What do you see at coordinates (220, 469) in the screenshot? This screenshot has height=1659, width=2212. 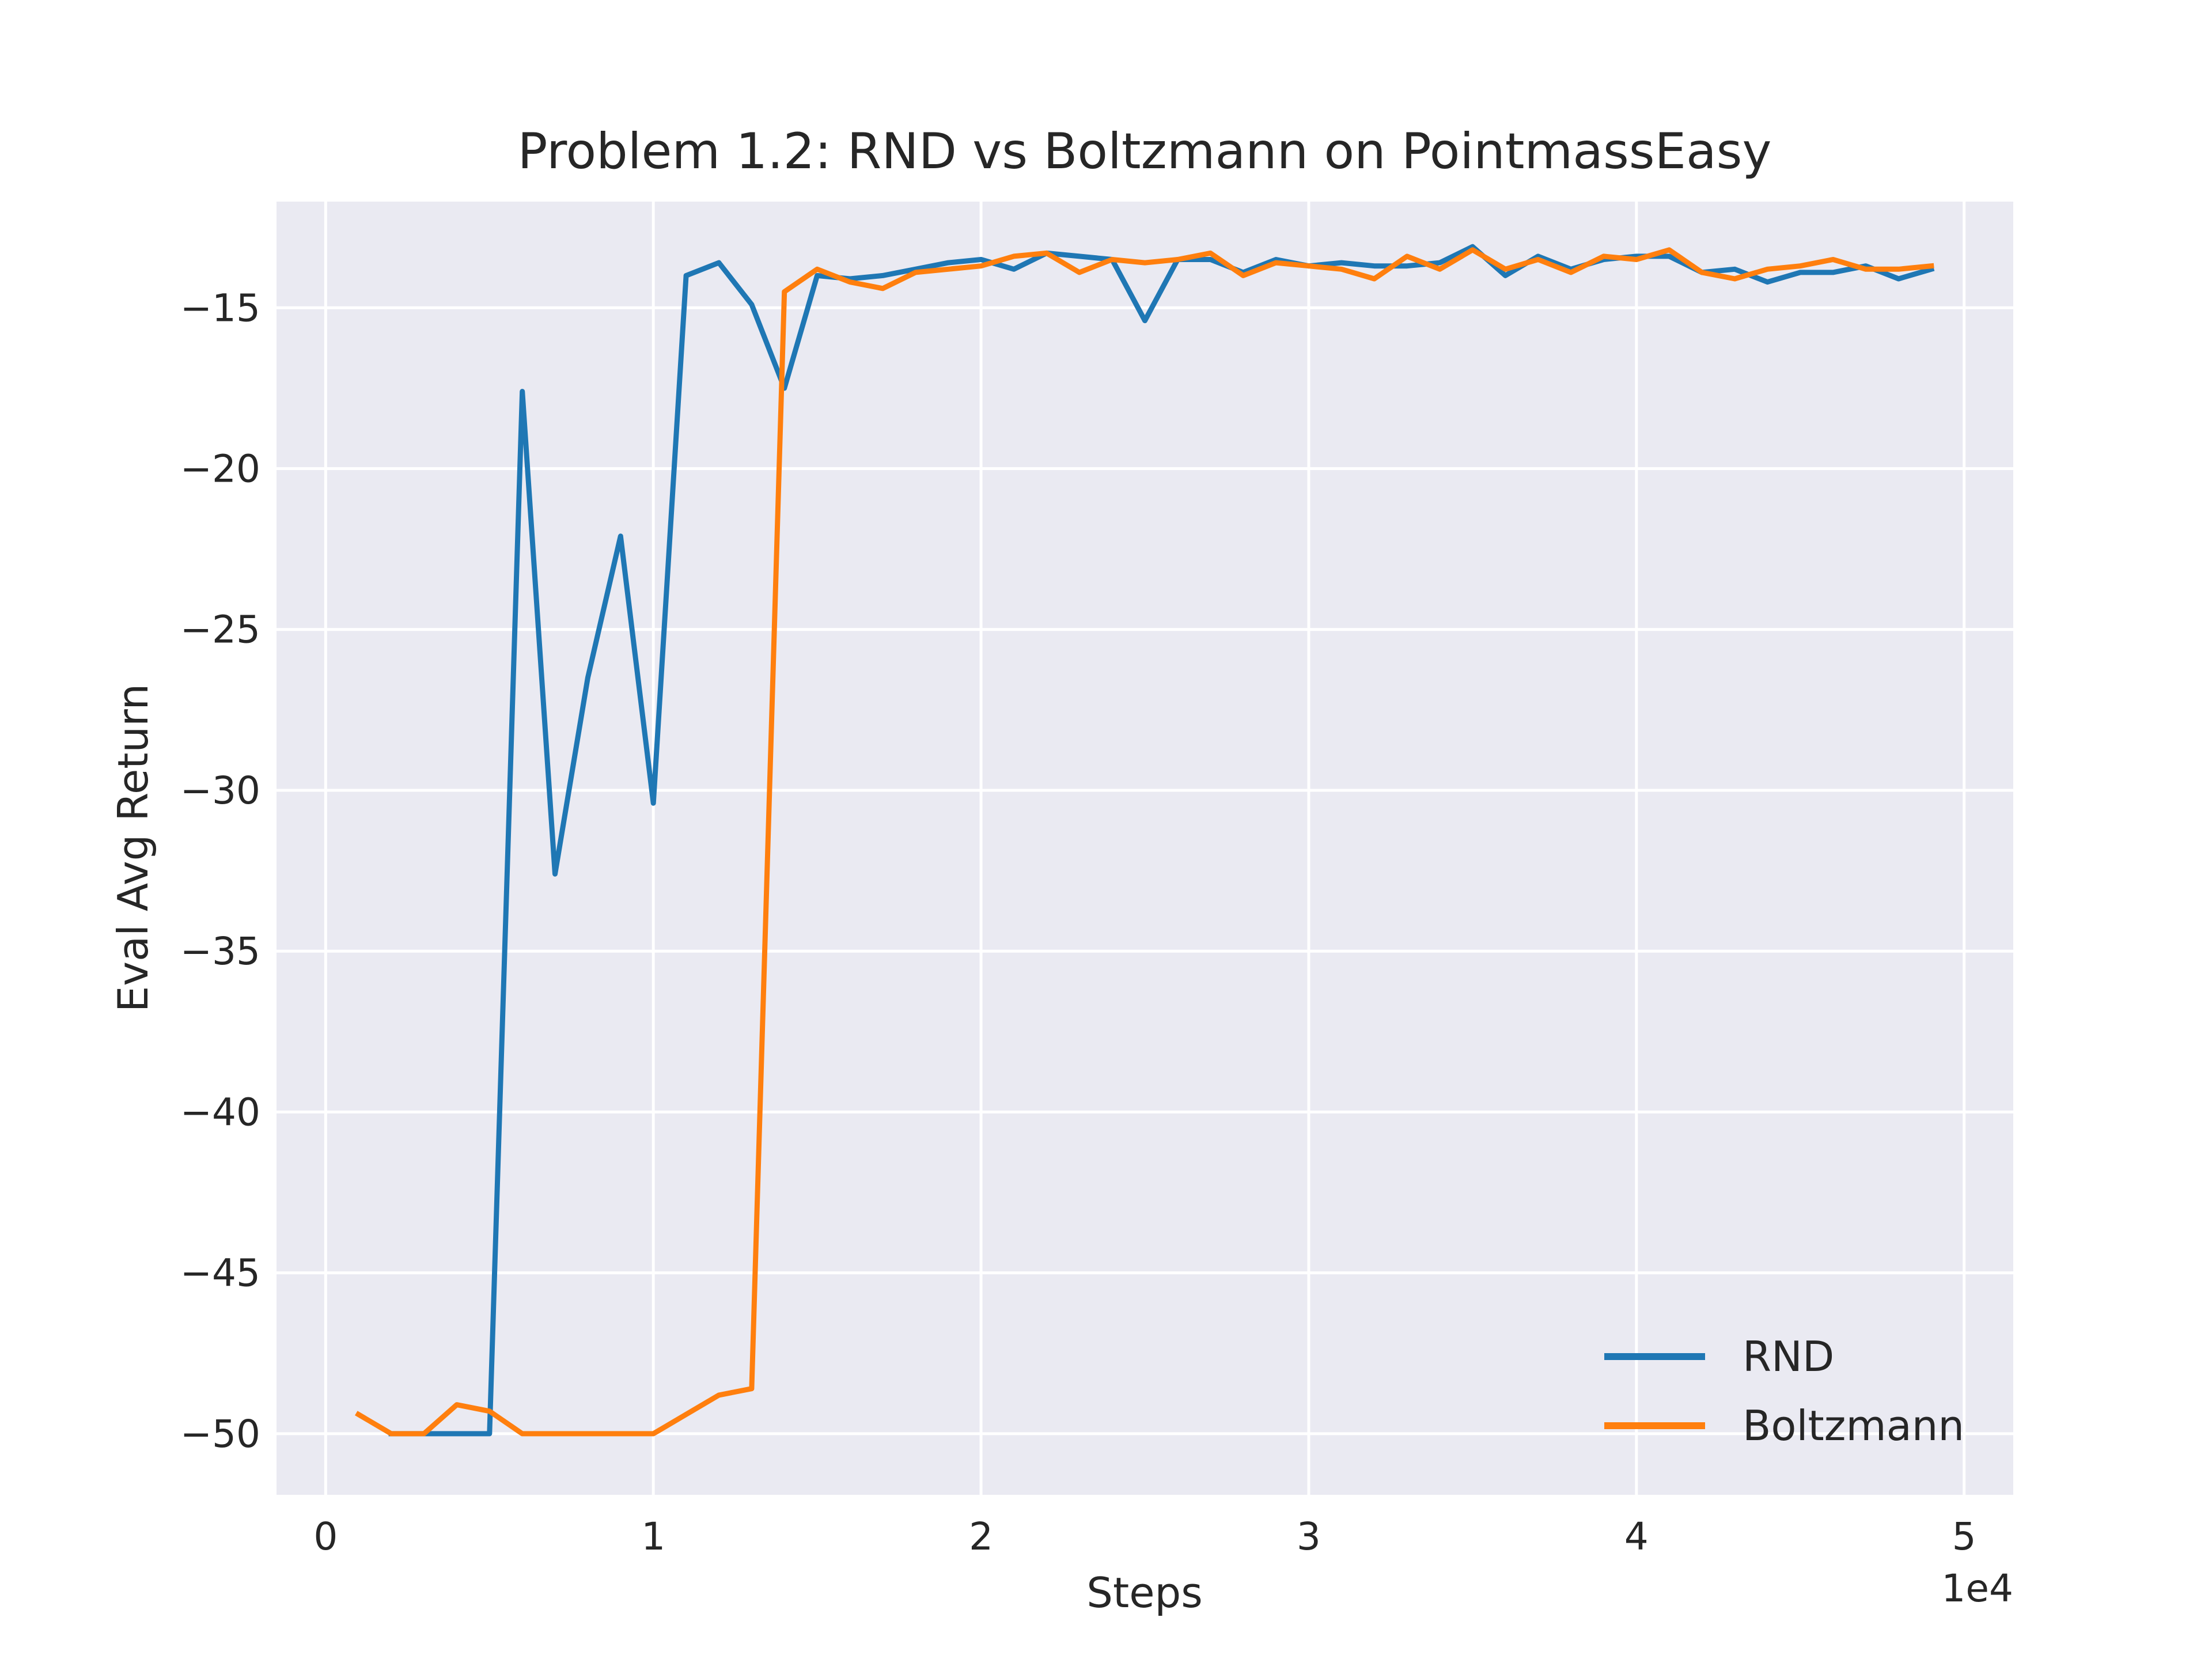 I see `y-tick-label: −20` at bounding box center [220, 469].